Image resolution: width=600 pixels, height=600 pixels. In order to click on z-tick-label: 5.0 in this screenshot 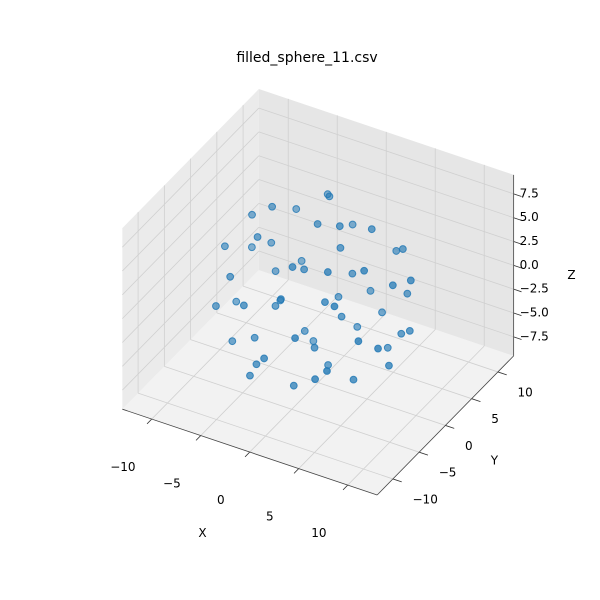, I will do `click(529, 217)`.